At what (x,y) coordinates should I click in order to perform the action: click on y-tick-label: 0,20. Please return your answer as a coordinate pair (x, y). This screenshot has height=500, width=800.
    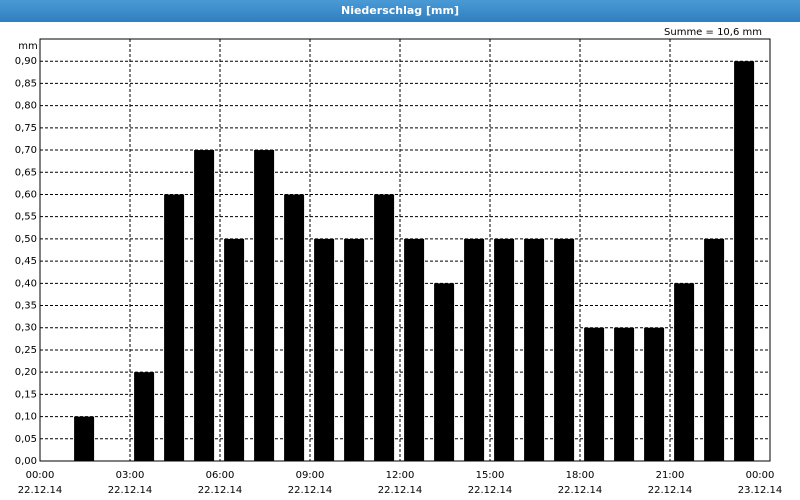
    Looking at the image, I should click on (26, 372).